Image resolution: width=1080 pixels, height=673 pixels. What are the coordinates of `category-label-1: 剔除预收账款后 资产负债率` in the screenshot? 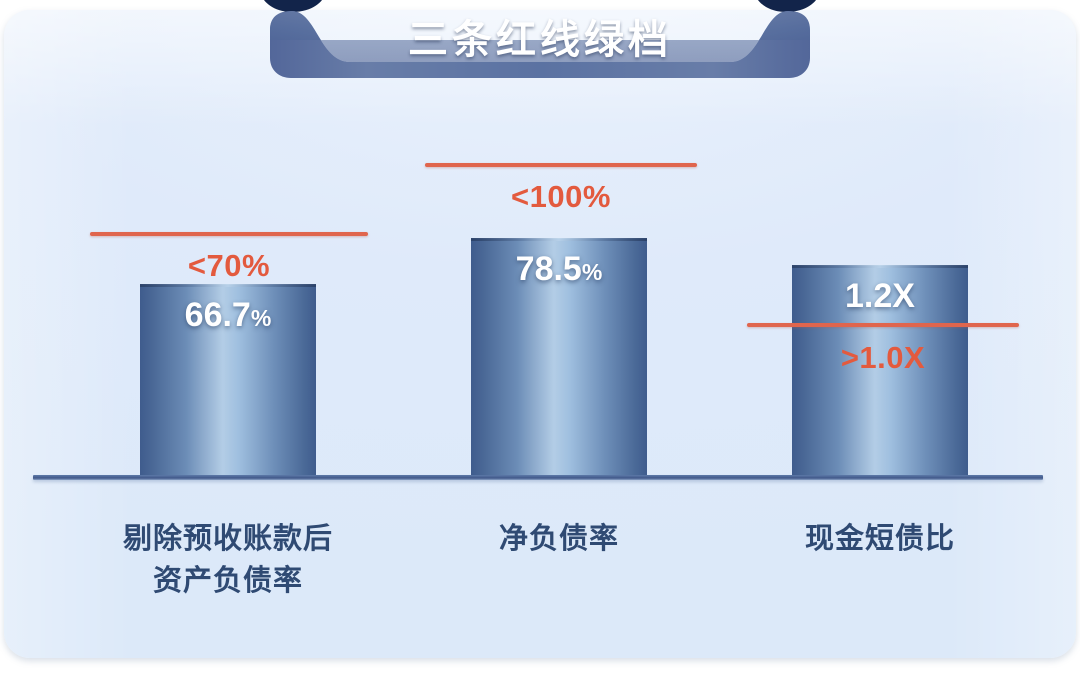 It's located at (227, 560).